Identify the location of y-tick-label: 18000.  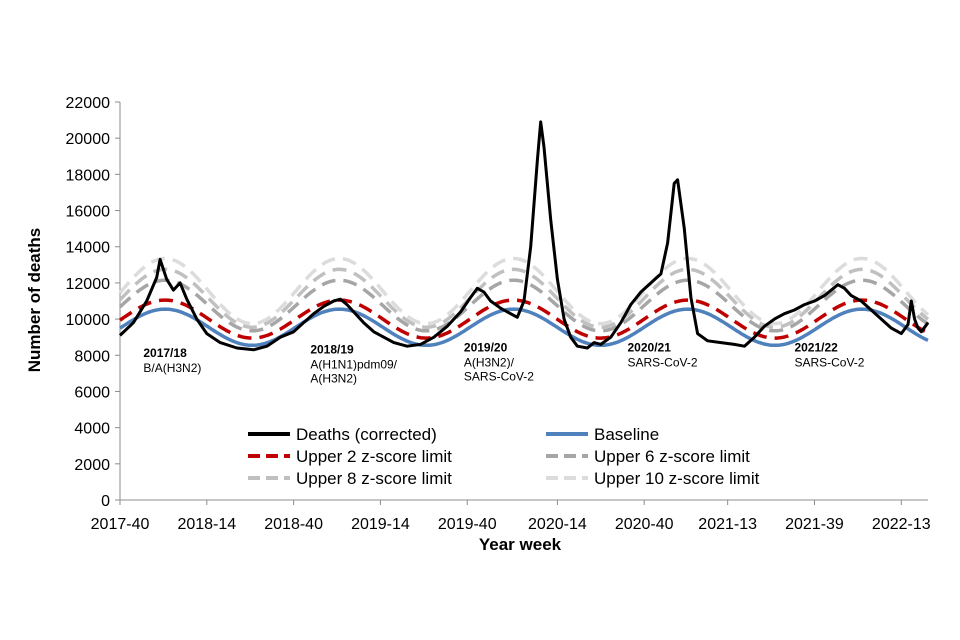
(88, 175).